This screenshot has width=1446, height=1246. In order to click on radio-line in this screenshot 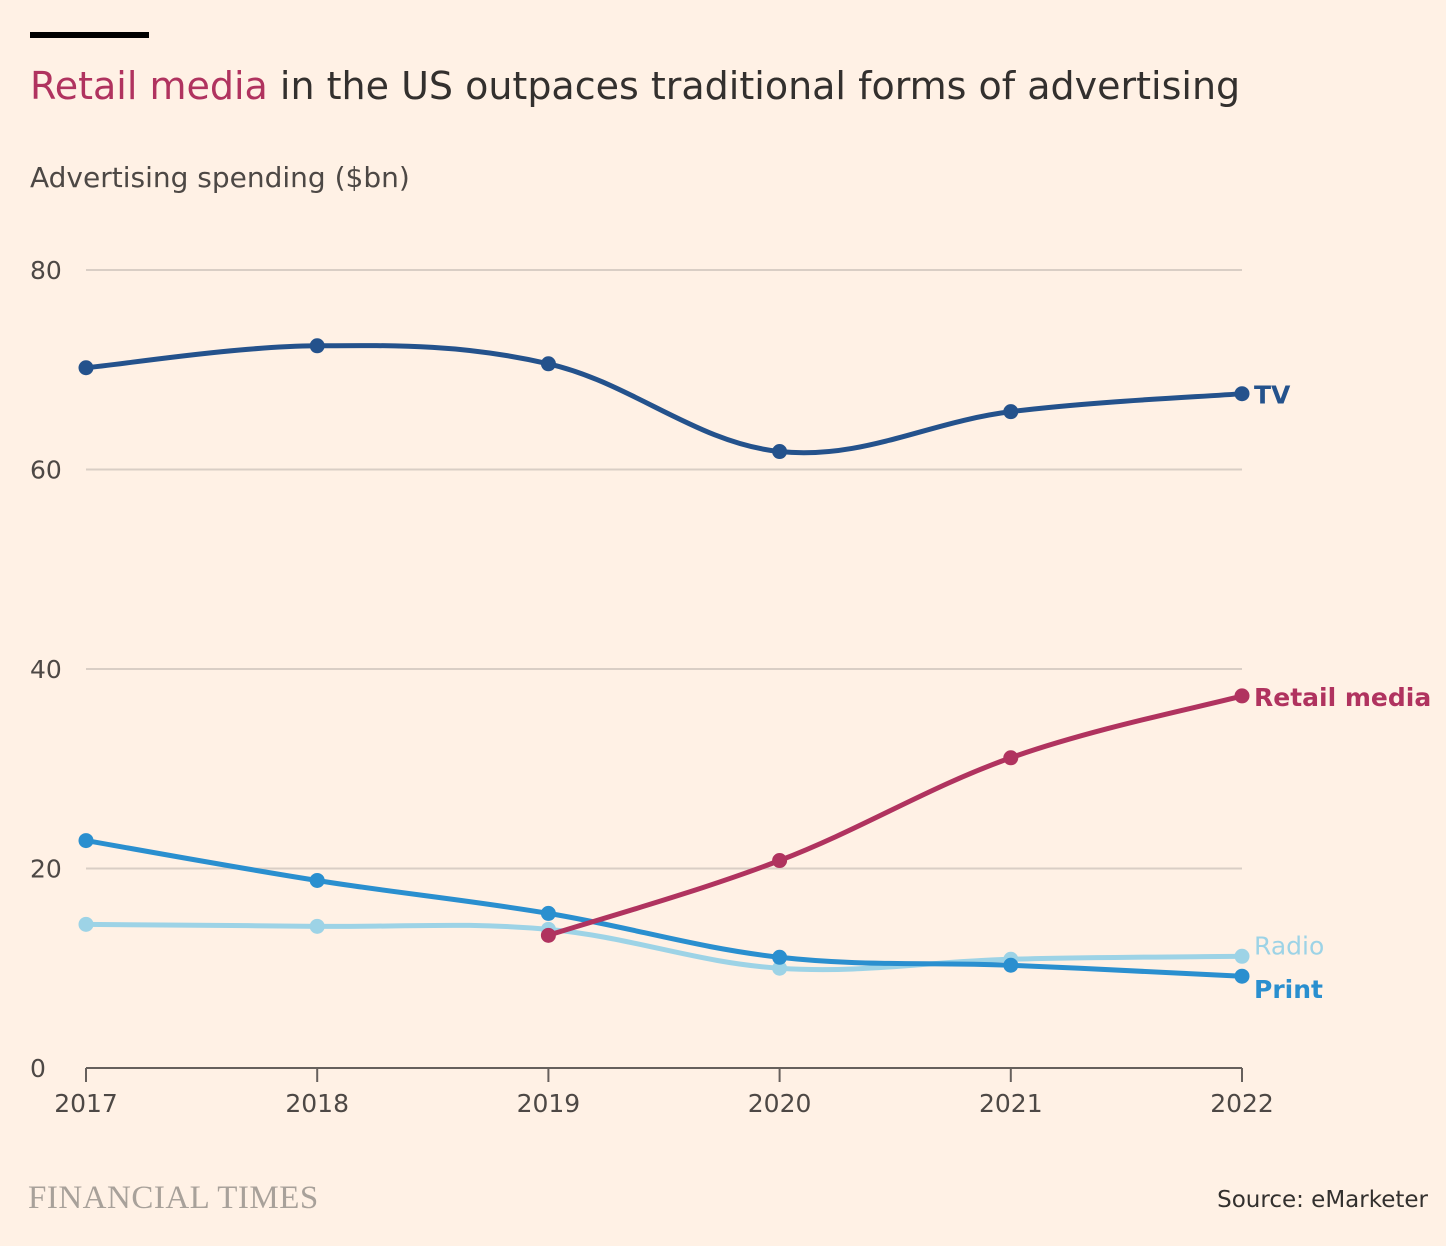, I will do `click(664, 947)`.